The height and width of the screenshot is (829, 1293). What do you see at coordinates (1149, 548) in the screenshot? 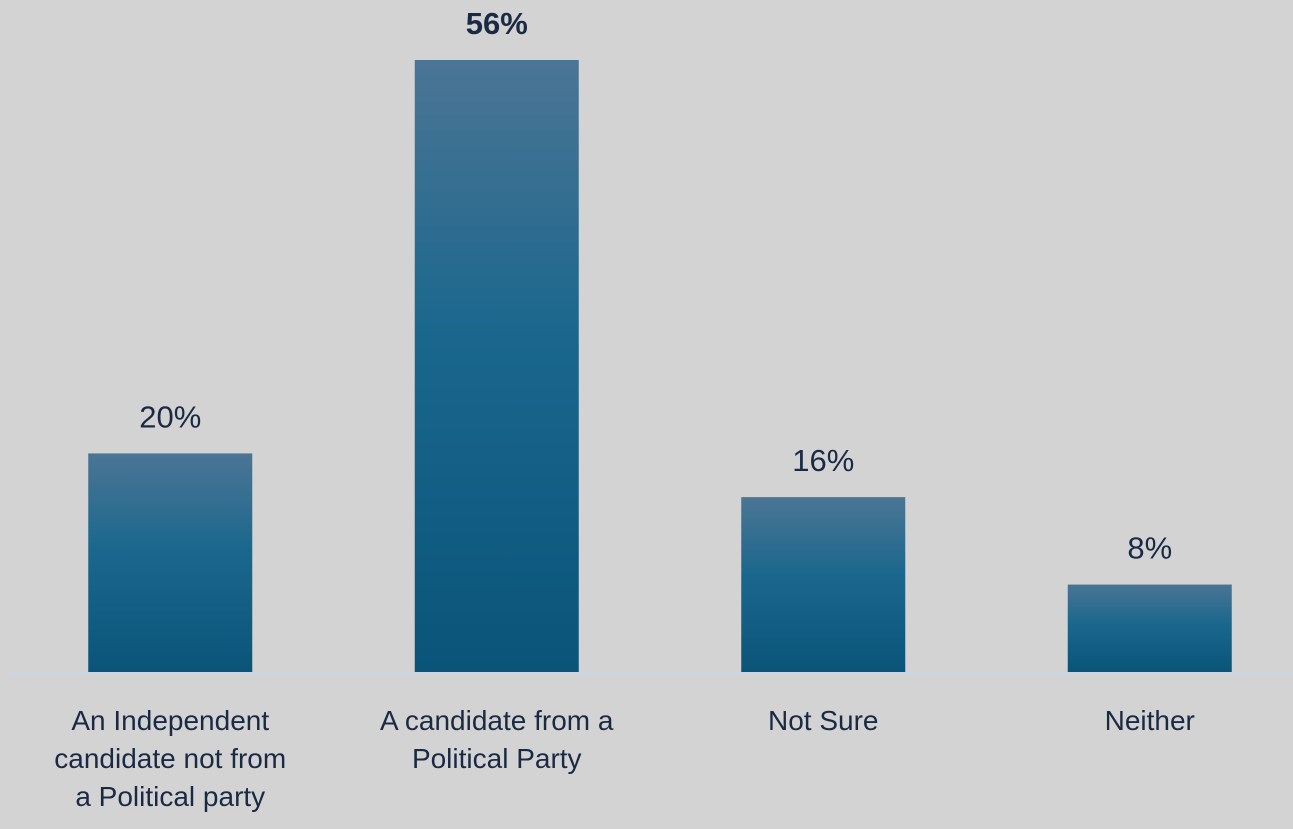
I see `data-label-4: 8%` at bounding box center [1149, 548].